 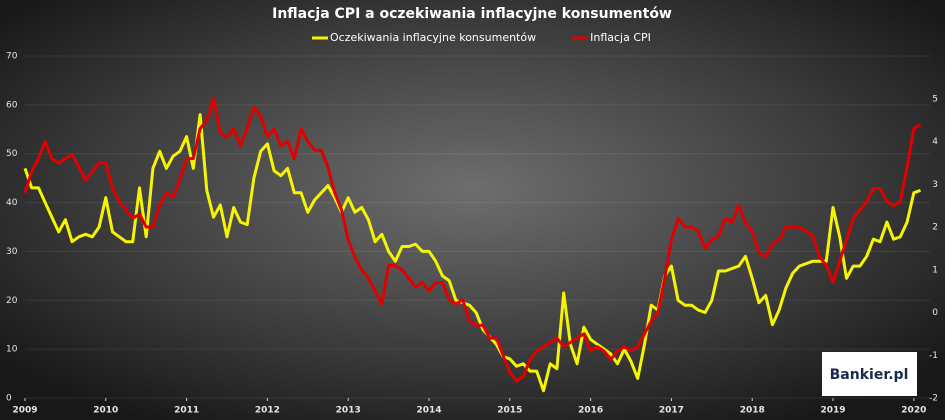 What do you see at coordinates (12, 252) in the screenshot?
I see `y-tick-label: 30` at bounding box center [12, 252].